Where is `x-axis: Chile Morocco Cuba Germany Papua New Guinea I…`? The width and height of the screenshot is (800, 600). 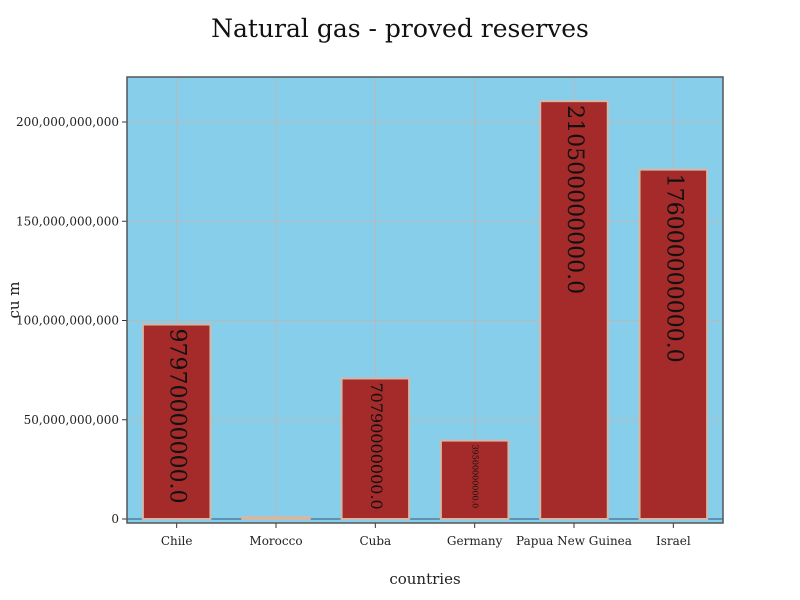 x-axis: Chile Morocco Cuba Germany Papua New Guinea I… is located at coordinates (426, 535).